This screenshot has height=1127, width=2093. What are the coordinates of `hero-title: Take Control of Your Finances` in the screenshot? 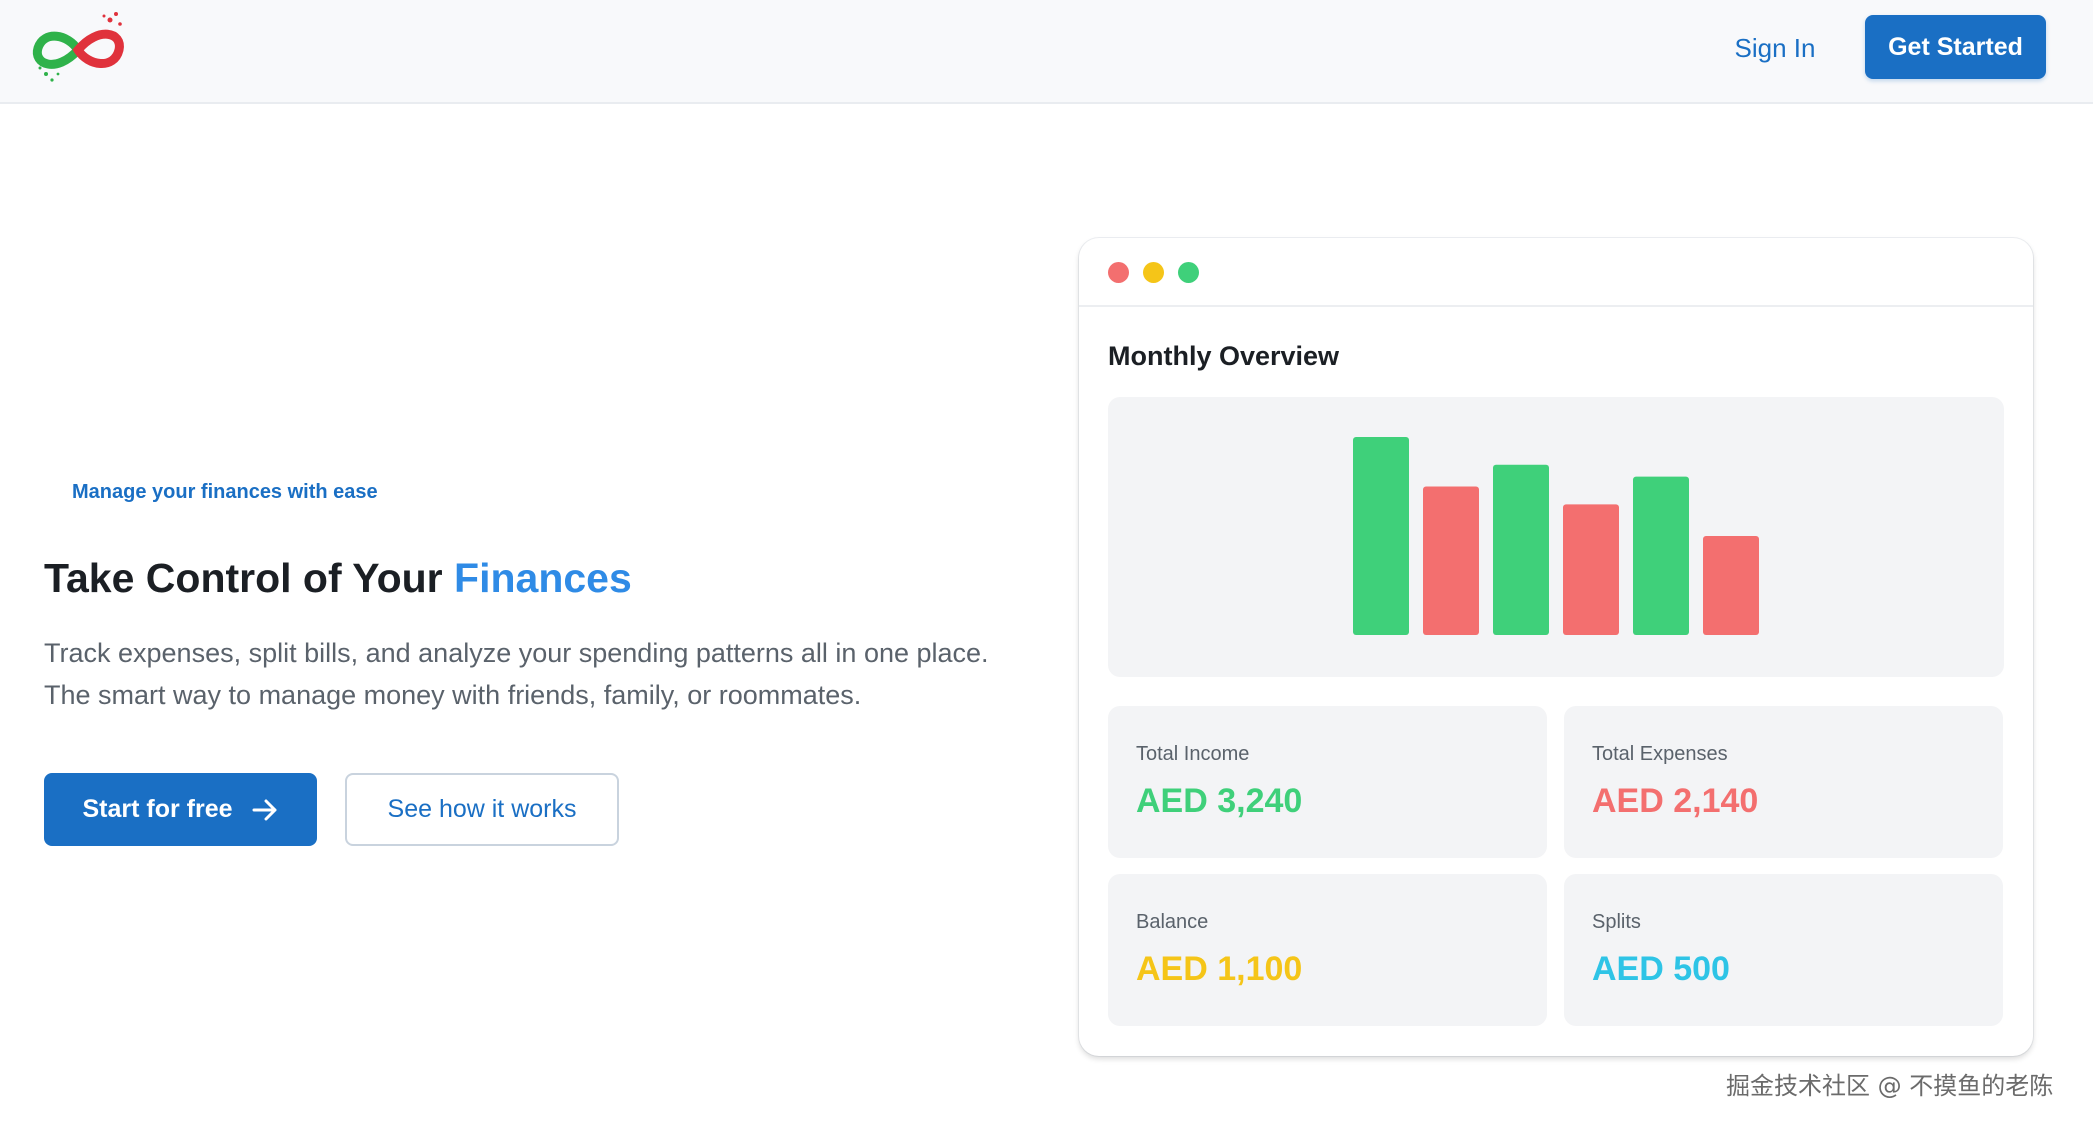 It's located at (338, 578).